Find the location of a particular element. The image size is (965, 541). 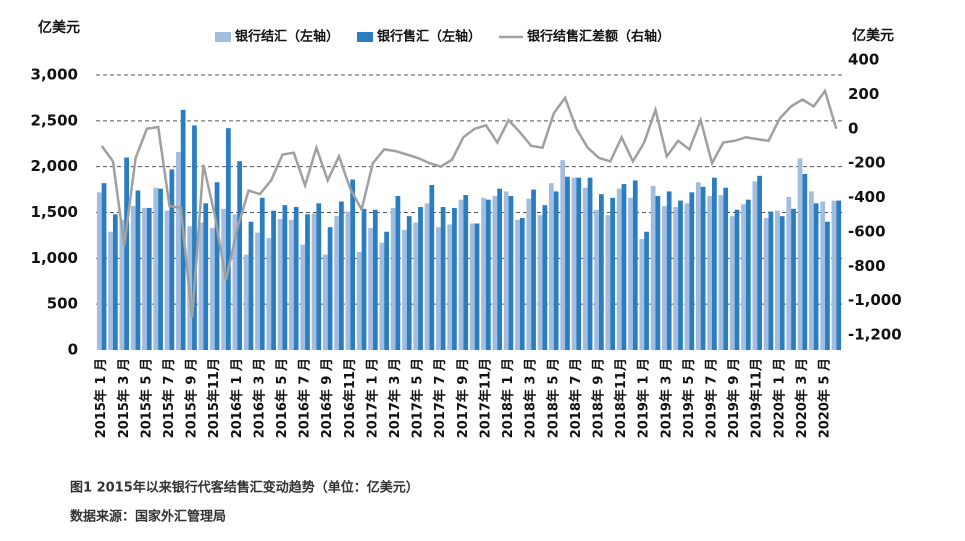

x-tick-label: 2017年11月 is located at coordinates (485, 398).